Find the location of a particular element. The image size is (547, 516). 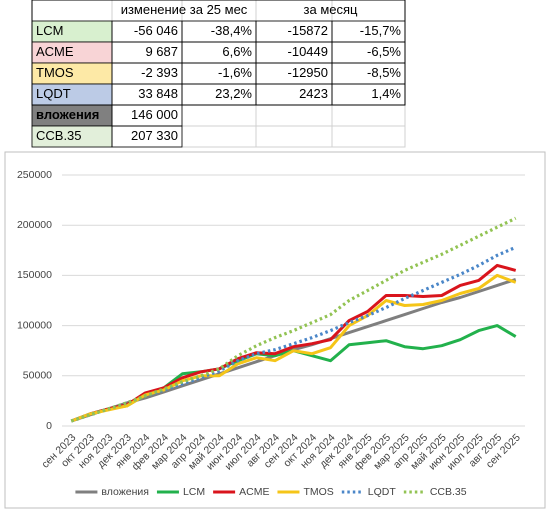

legend-label: LCM is located at coordinates (194, 492).